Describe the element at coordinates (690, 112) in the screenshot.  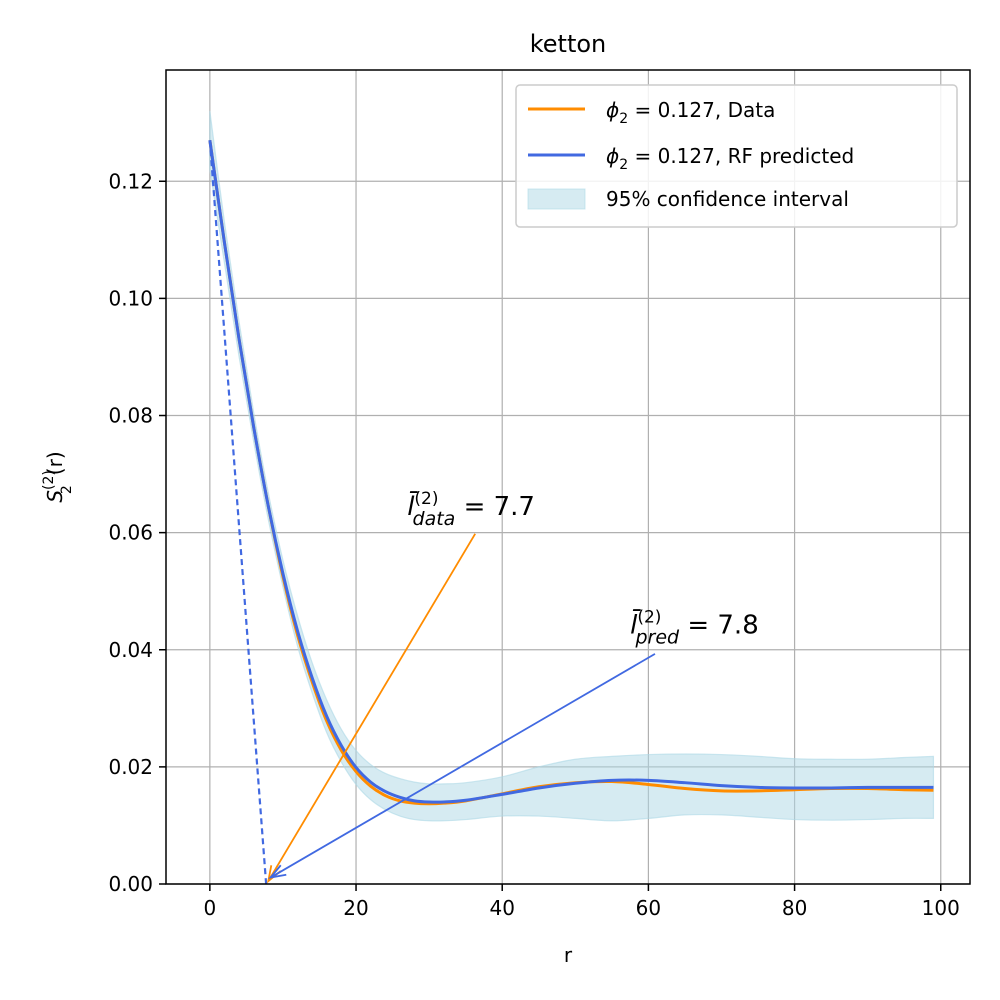
I see `legend-label-data: ϕ2 = 0.127, Data` at that location.